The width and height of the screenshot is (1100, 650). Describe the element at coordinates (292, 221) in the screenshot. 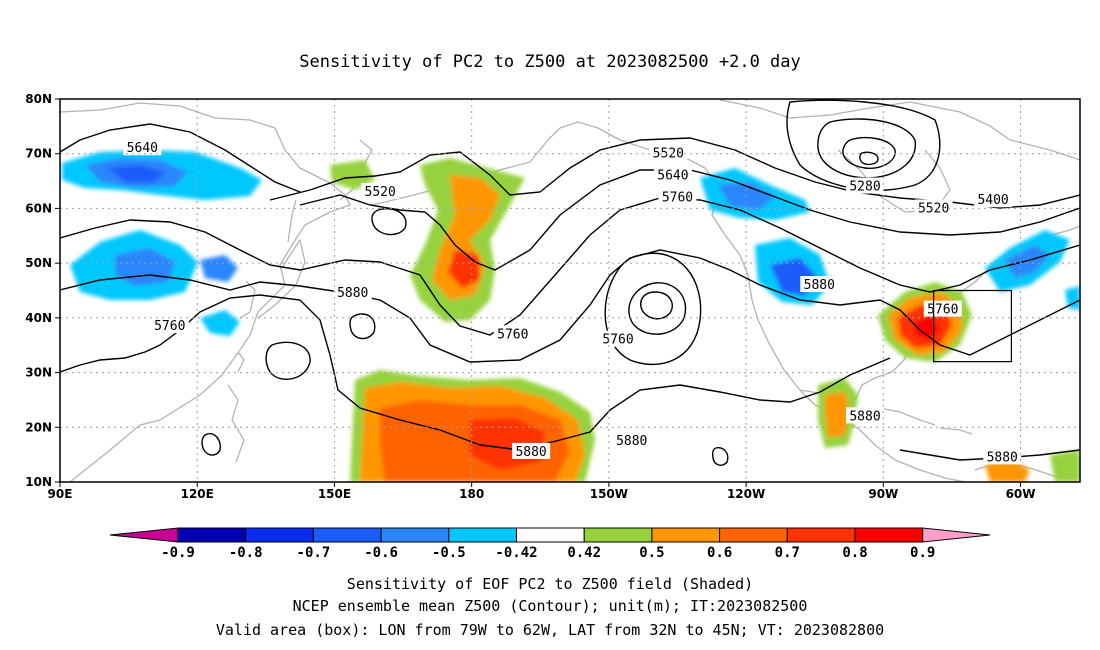

I see `coastline-sakhalin` at that location.